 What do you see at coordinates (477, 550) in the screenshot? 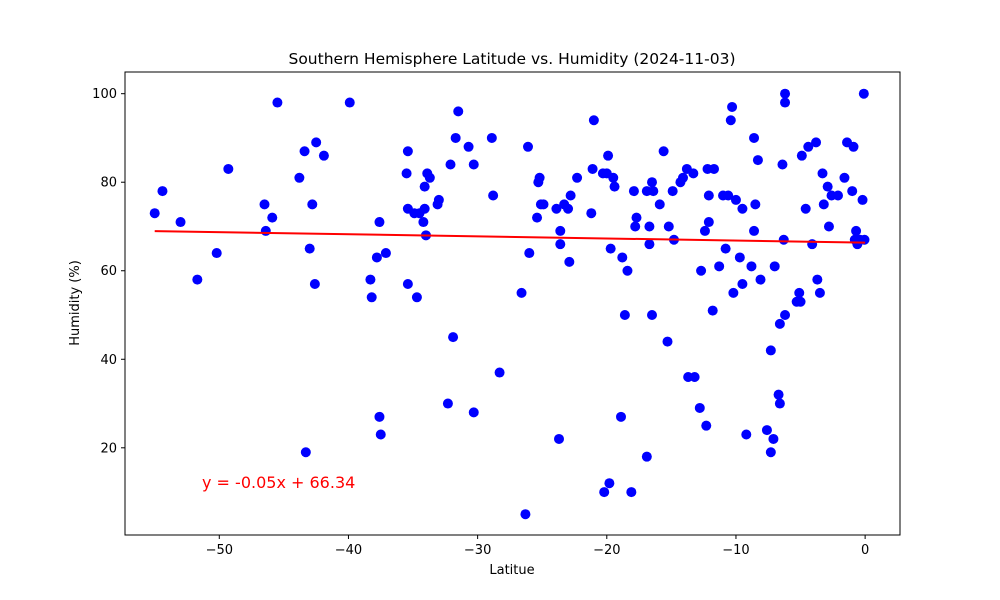
I see `x-tick-label: −30` at bounding box center [477, 550].